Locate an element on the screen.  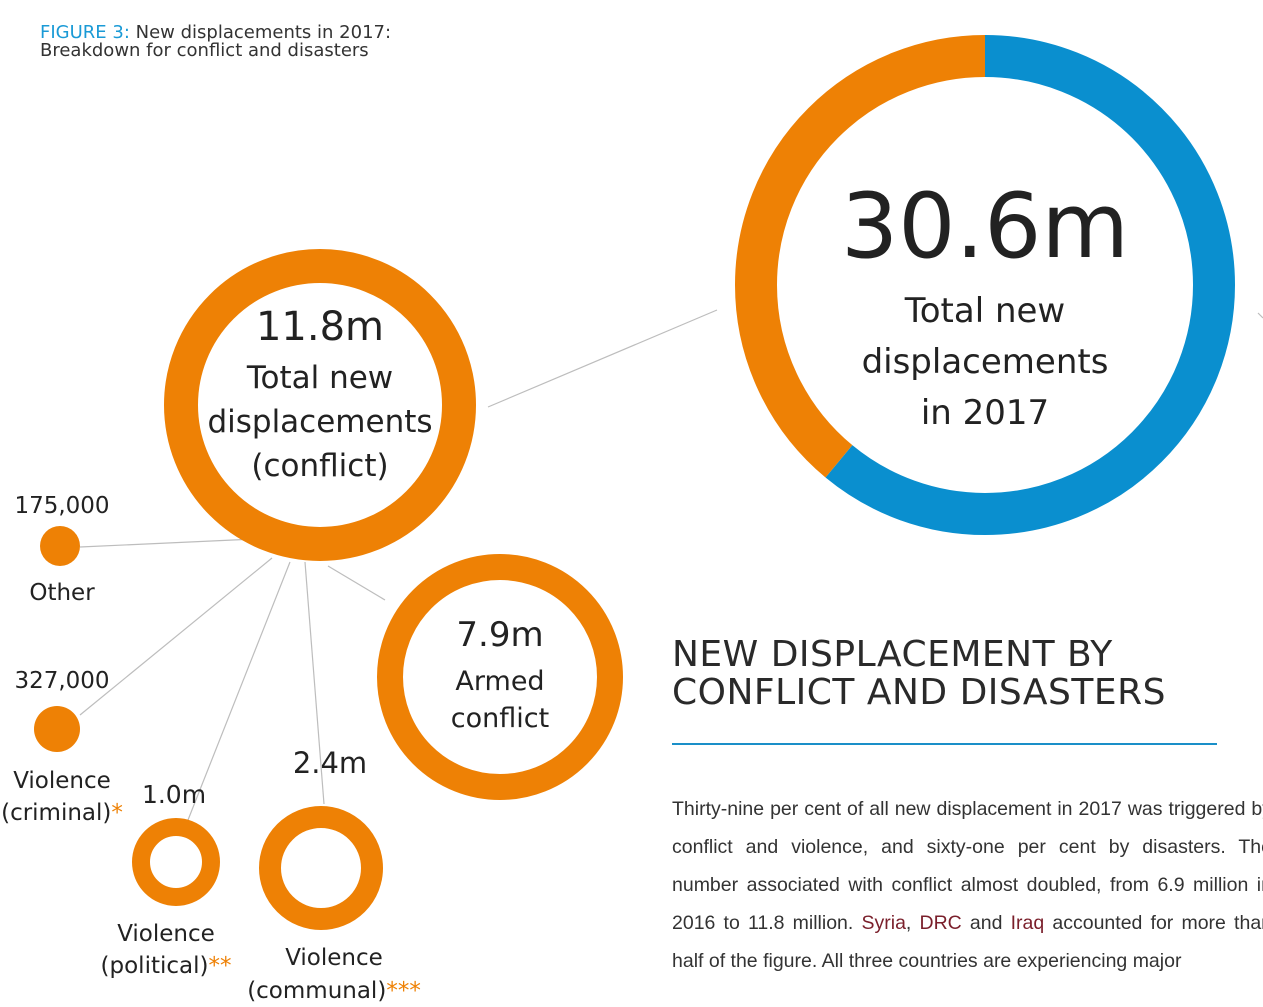
connector-other is located at coordinates (167, 543).